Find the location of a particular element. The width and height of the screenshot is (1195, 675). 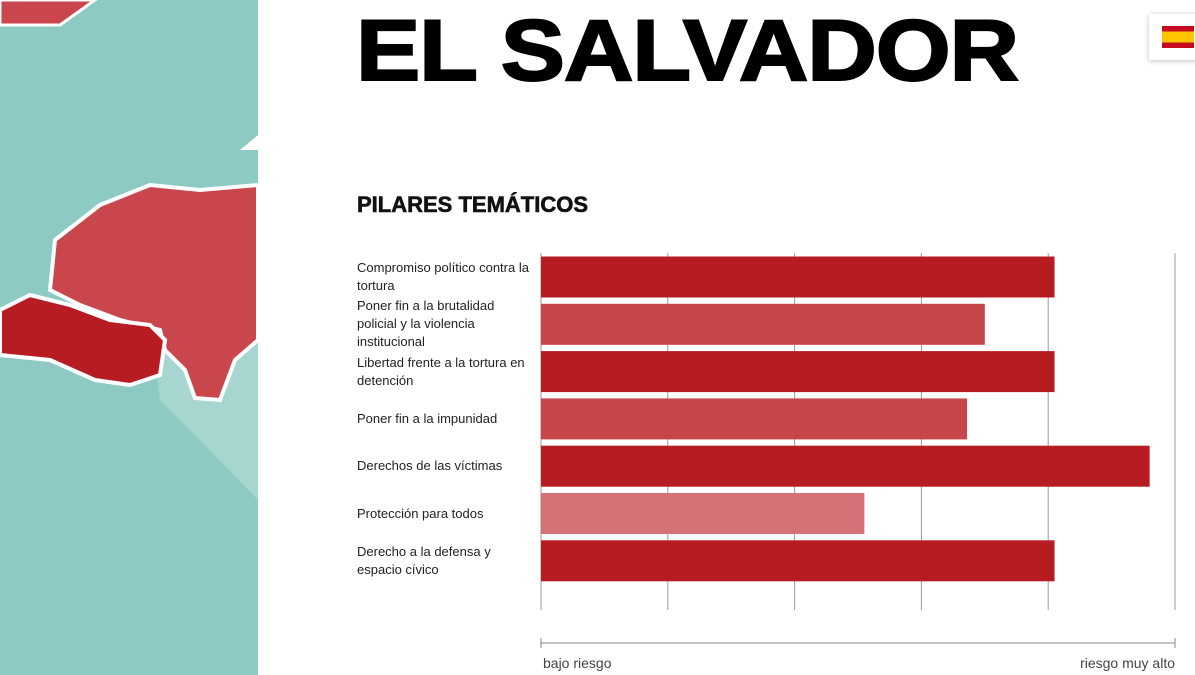

page-title: EL SALVADOR is located at coordinates (687, 51).